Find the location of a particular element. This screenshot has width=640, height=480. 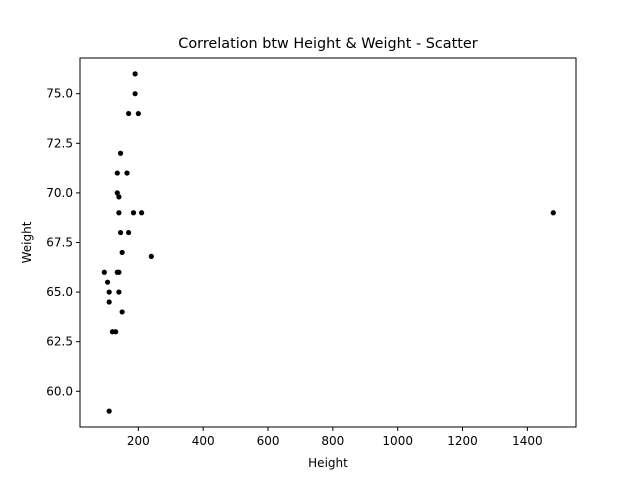

x-tick-label: 200 is located at coordinates (138, 441).